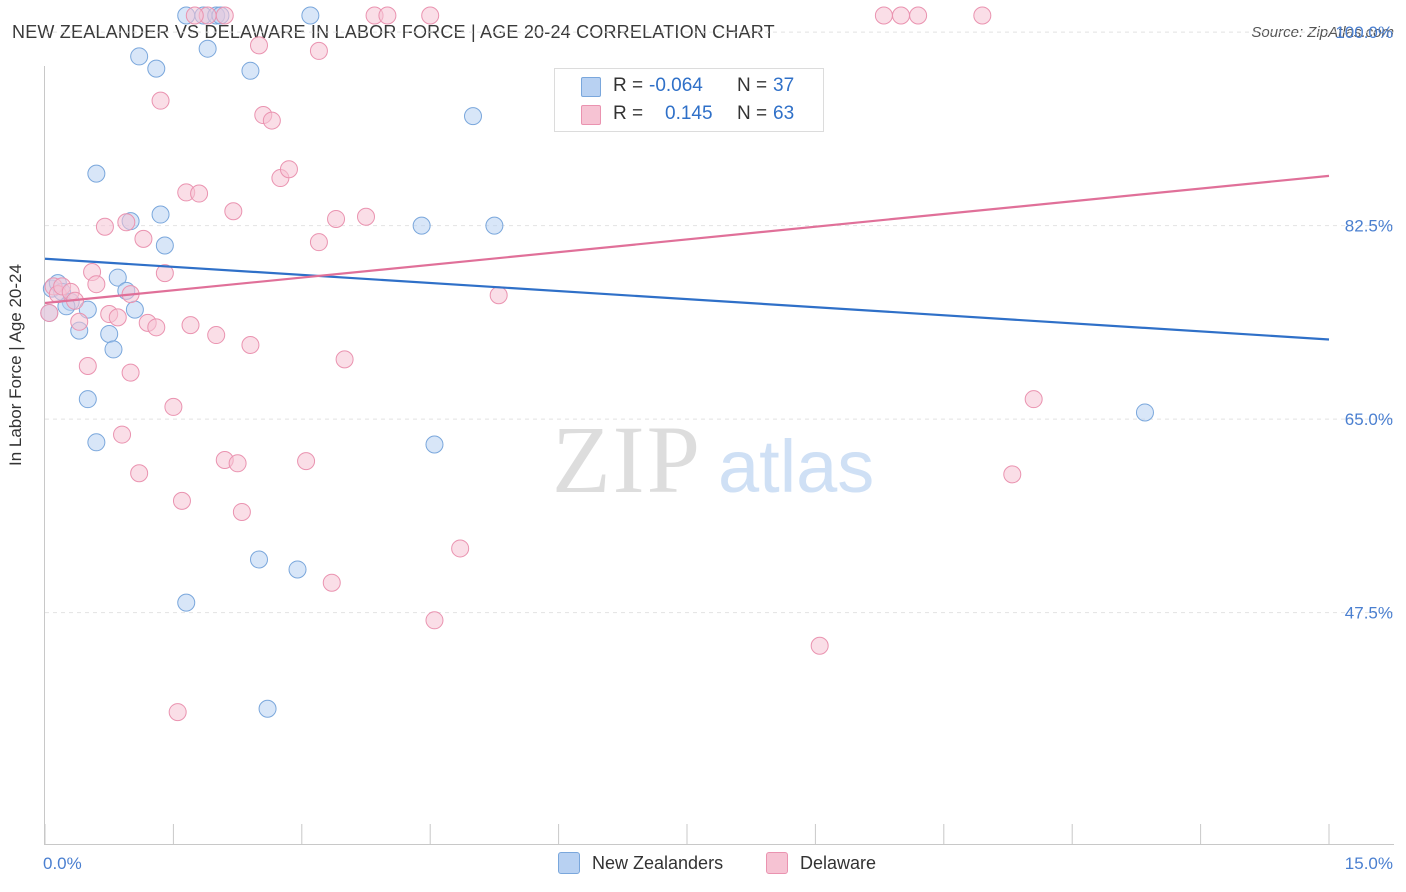 This screenshot has width=1406, height=892. Describe the element at coordinates (15, 365) in the screenshot. I see `y-axis-label: In Labor Force | Age 20-24` at that location.